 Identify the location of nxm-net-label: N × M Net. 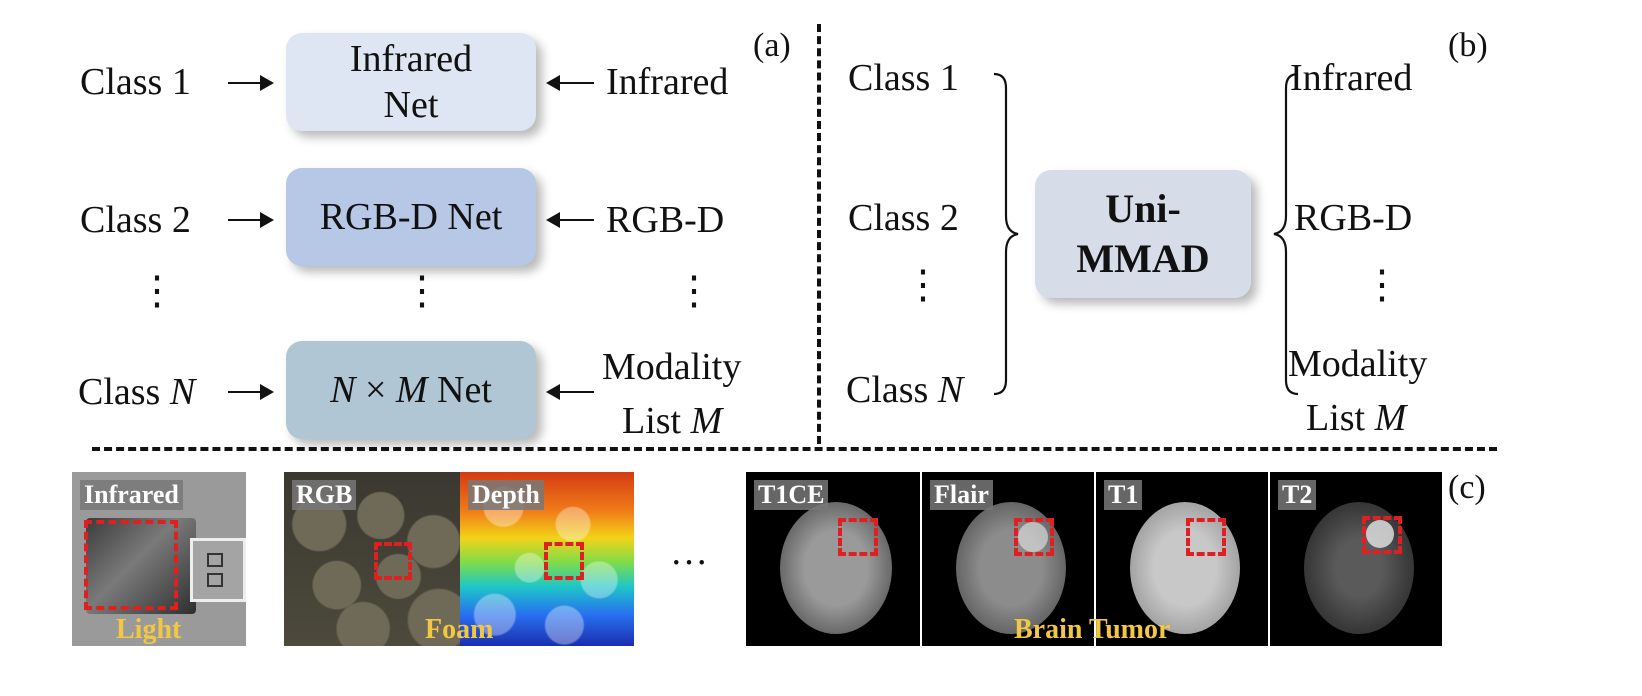
(411, 390).